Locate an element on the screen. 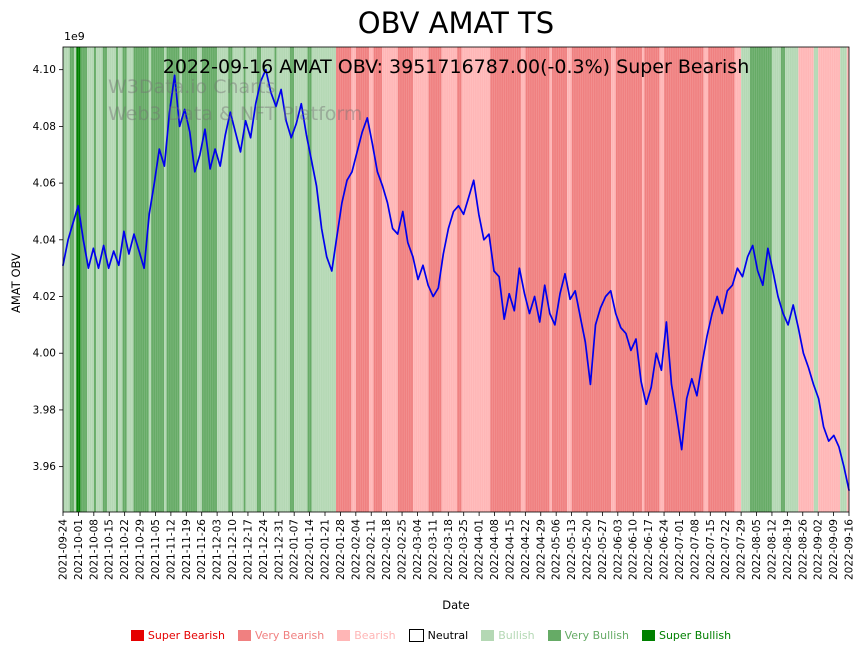  y-tick-label: 4.02 is located at coordinates (44, 297).